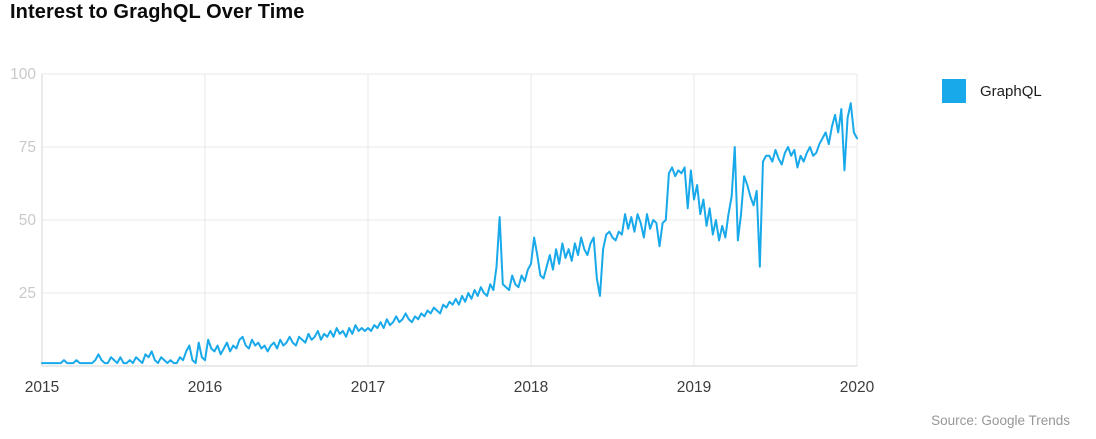 The image size is (1096, 439). I want to click on y-tick-label: 100, so click(23, 74).